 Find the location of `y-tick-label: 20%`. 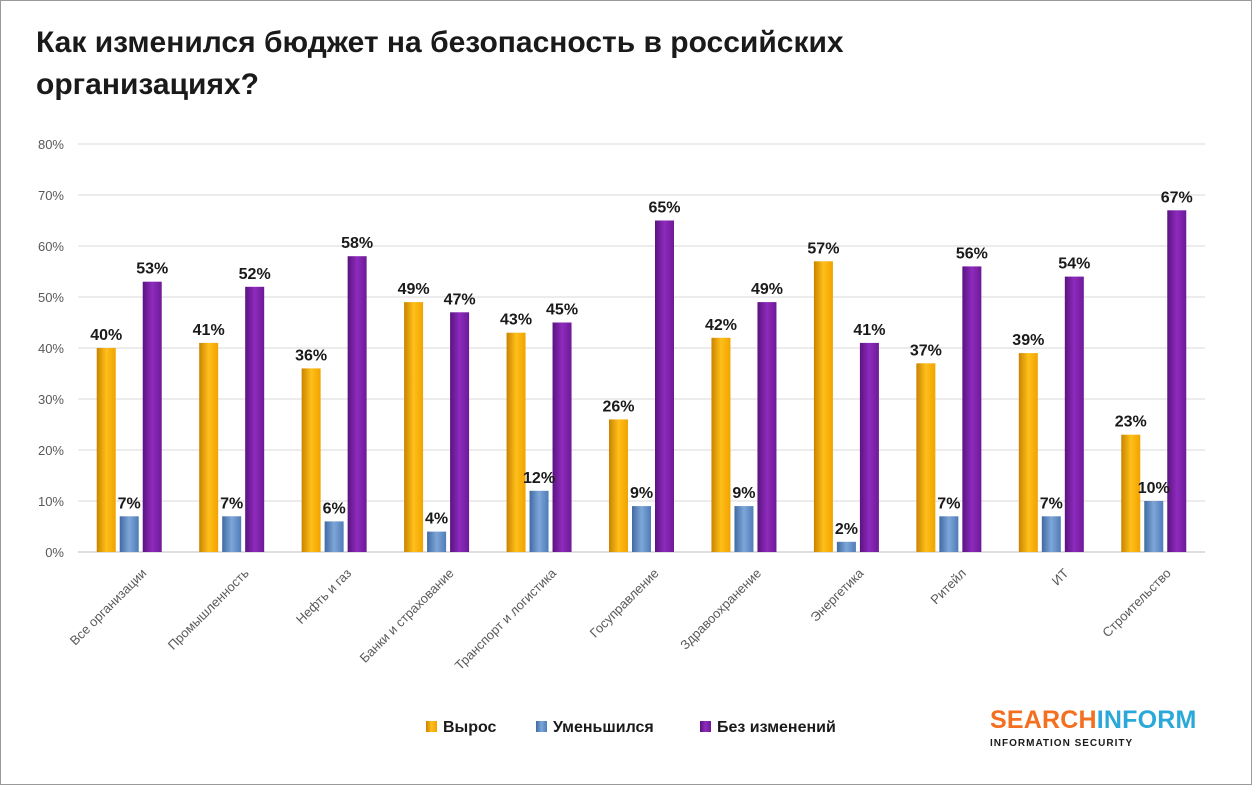

y-tick-label: 20% is located at coordinates (51, 450).